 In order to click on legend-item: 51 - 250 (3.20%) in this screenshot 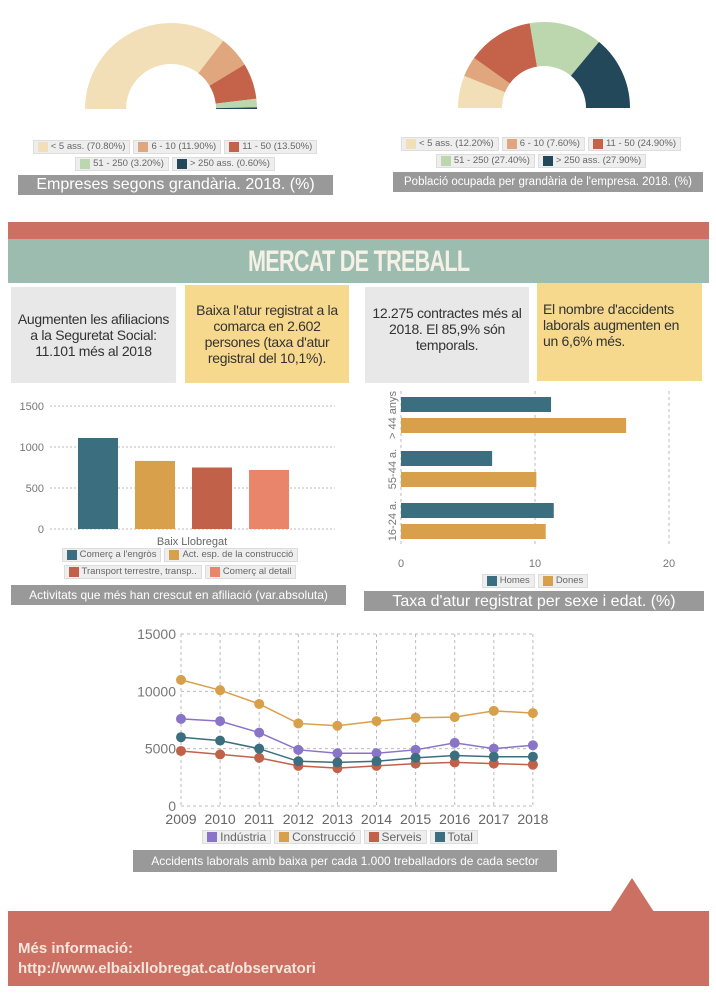, I will do `click(122, 164)`.